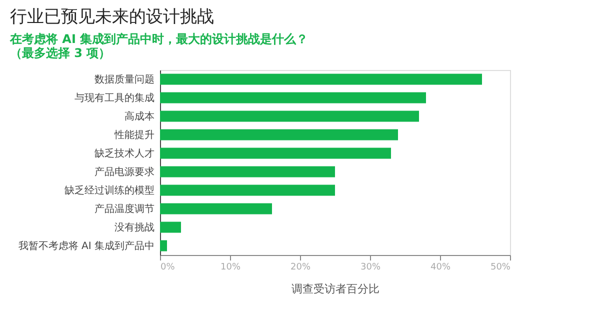 Image resolution: width=600 pixels, height=333 pixels. I want to click on chart-subtitle: 在考虑将 AI 集成到产品中时，最大的设计挑战是什么？（最多选择 3 项）, so click(158, 46).